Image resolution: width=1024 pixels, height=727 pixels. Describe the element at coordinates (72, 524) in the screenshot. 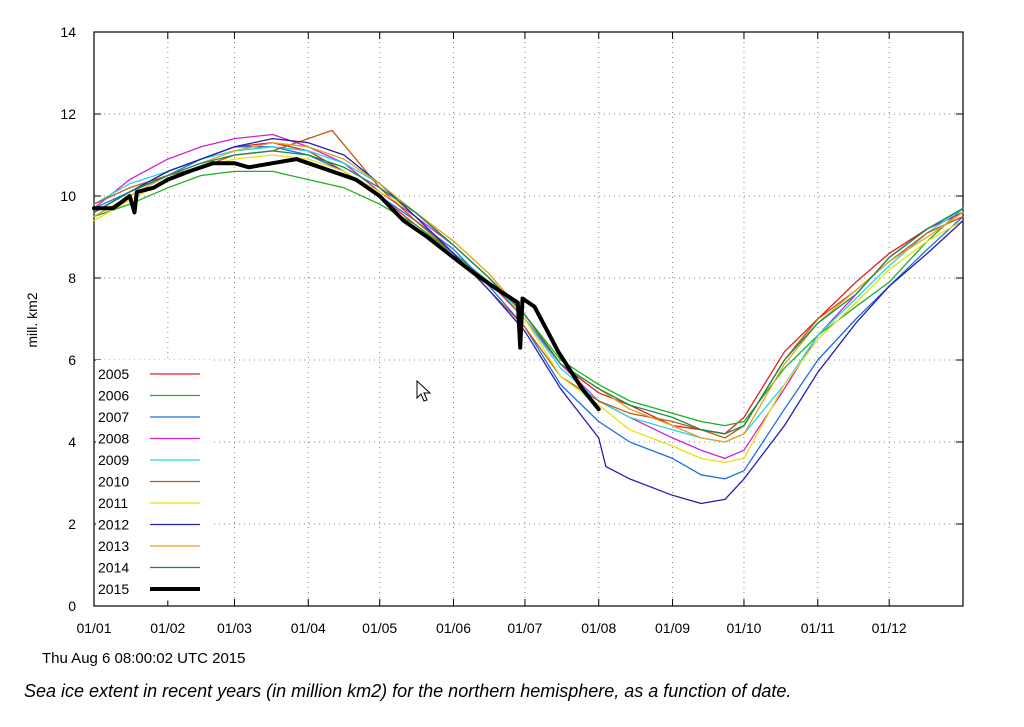

I see `y-tick-label: 2` at that location.